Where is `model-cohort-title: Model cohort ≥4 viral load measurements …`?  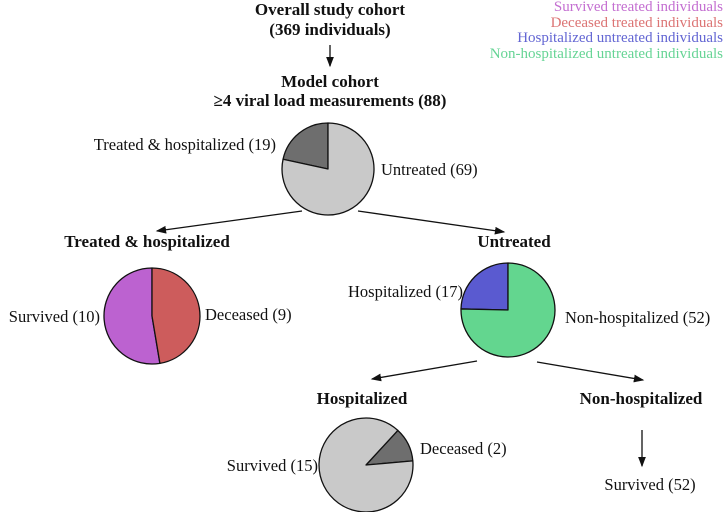
model-cohort-title: Model cohort ≥4 viral load measurements … is located at coordinates (330, 91).